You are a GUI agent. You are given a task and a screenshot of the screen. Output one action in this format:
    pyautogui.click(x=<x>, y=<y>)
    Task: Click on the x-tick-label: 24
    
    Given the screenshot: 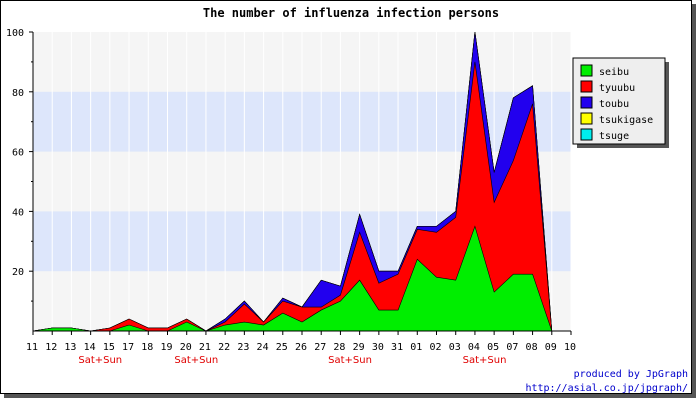 What is the action you would take?
    pyautogui.click(x=263, y=347)
    